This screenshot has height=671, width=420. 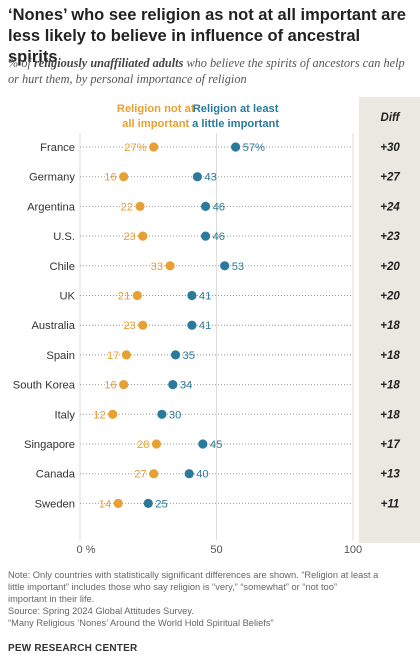 What do you see at coordinates (390, 445) in the screenshot?
I see `diff-value: +17` at bounding box center [390, 445].